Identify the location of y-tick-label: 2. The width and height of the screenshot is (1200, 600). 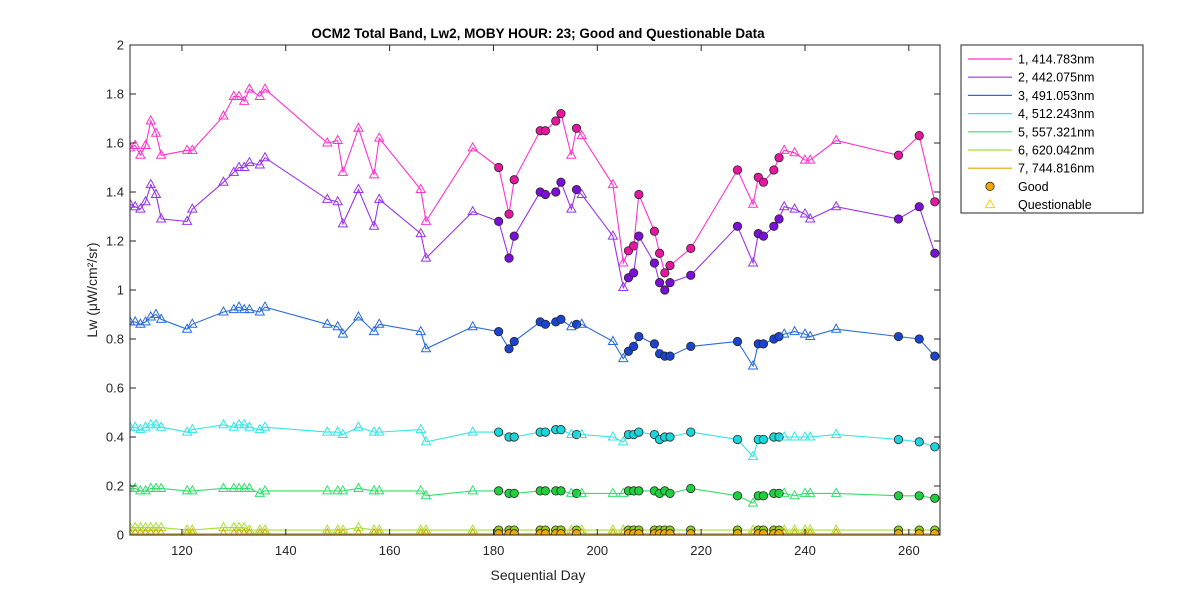
(120, 45).